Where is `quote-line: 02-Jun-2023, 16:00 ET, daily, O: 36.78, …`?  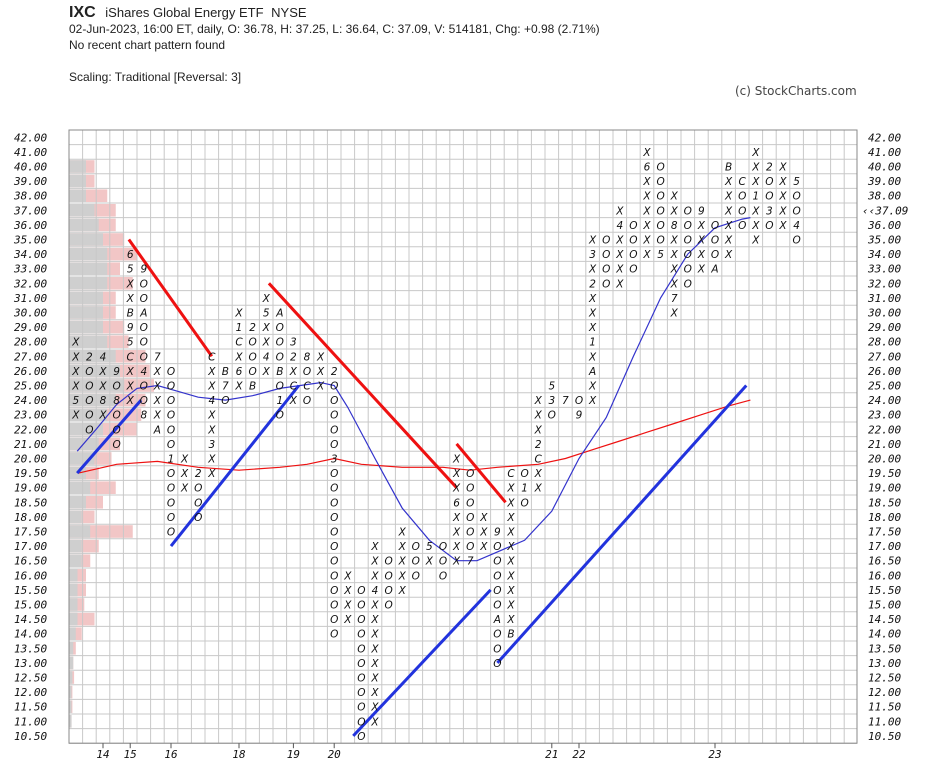 quote-line: 02-Jun-2023, 16:00 ET, daily, O: 36.78, … is located at coordinates (334, 29).